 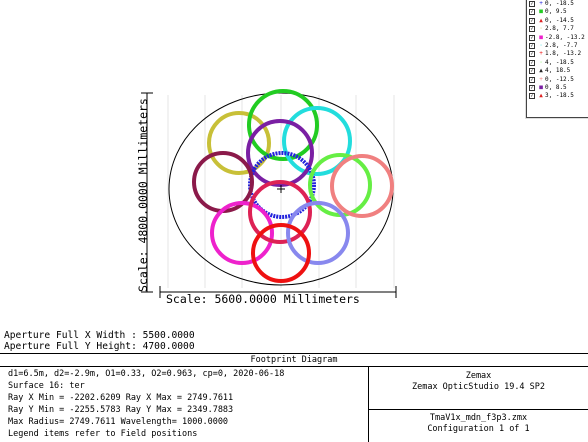 What do you see at coordinates (478, 429) in the screenshot?
I see `footer-config: Configuration 1 of 1` at bounding box center [478, 429].